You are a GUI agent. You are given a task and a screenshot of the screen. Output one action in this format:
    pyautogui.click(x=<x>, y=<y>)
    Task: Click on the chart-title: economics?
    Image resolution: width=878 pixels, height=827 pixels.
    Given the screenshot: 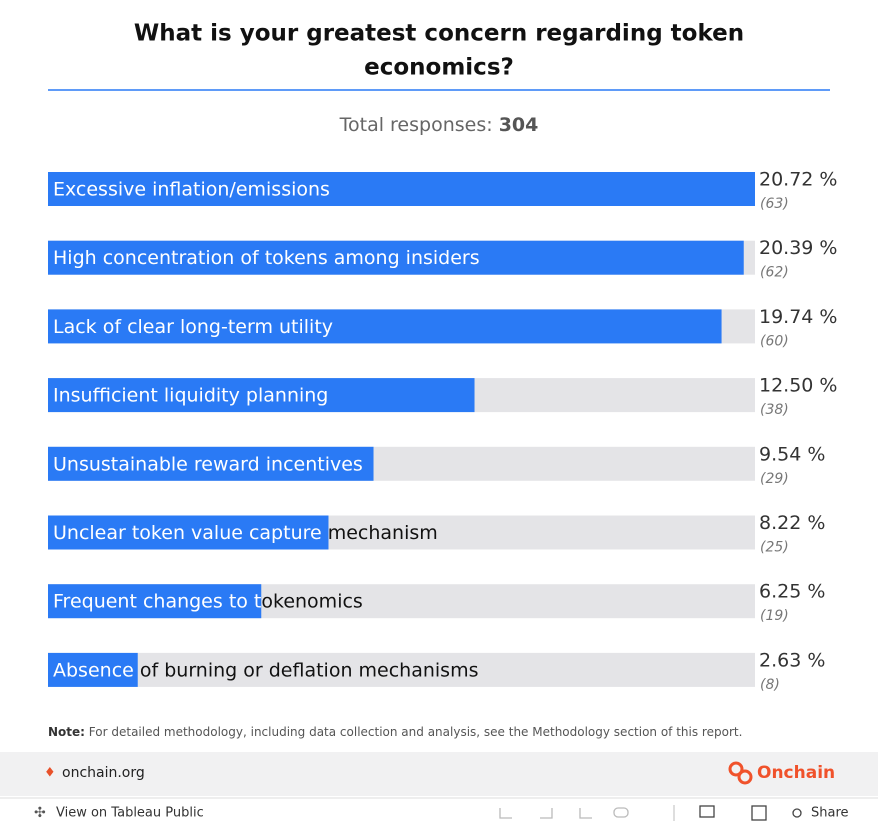 What is the action you would take?
    pyautogui.click(x=439, y=68)
    